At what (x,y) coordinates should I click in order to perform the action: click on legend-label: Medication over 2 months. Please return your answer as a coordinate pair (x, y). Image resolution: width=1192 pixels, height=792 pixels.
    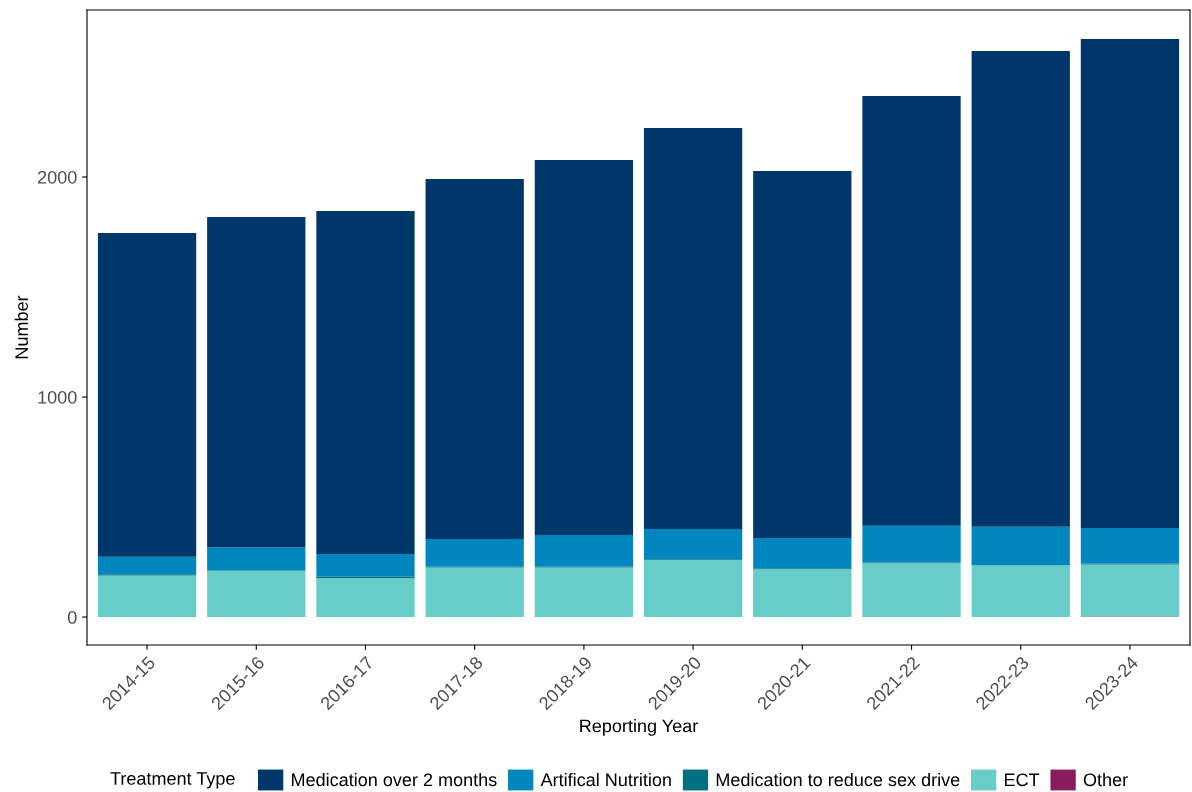
    Looking at the image, I should click on (394, 779).